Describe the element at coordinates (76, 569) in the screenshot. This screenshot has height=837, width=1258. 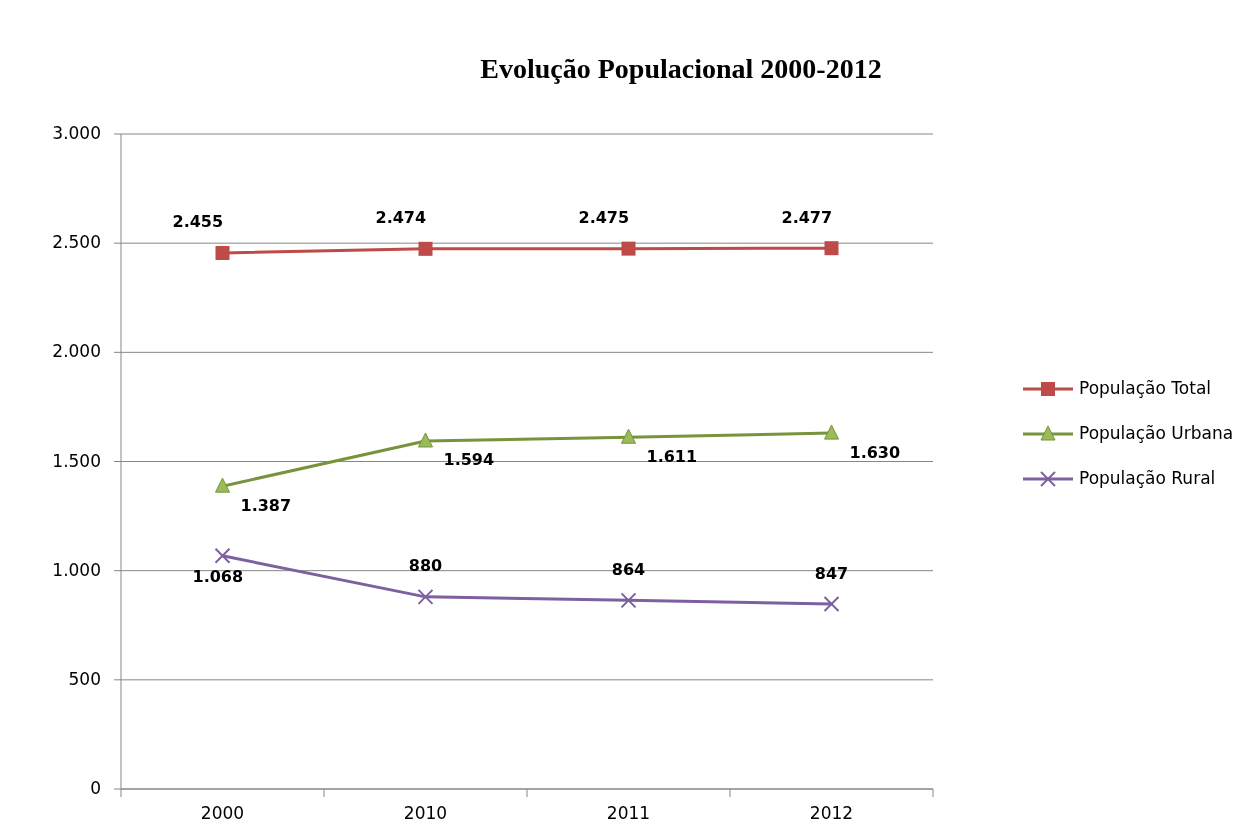
I see `y-tick-label: 1.000` at that location.